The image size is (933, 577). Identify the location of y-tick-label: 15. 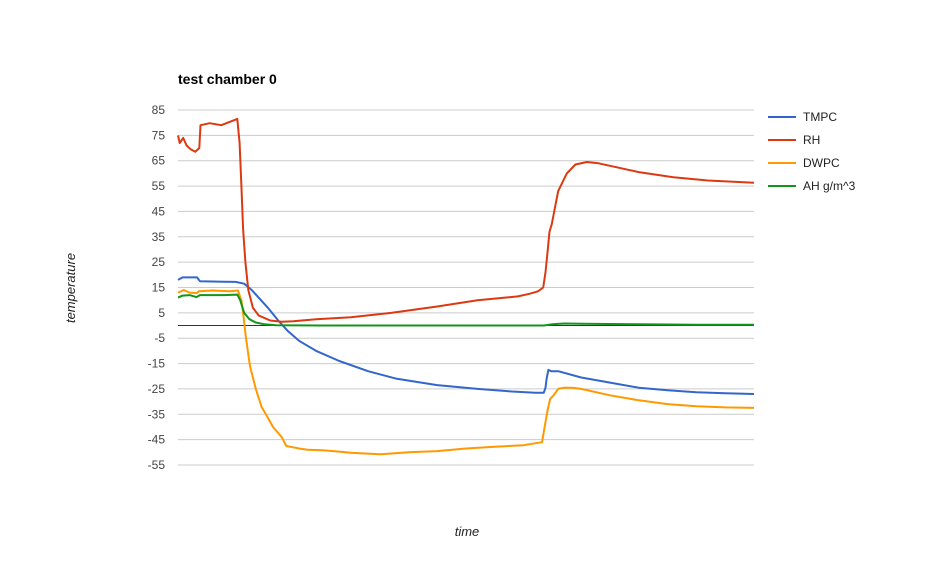
(159, 288).